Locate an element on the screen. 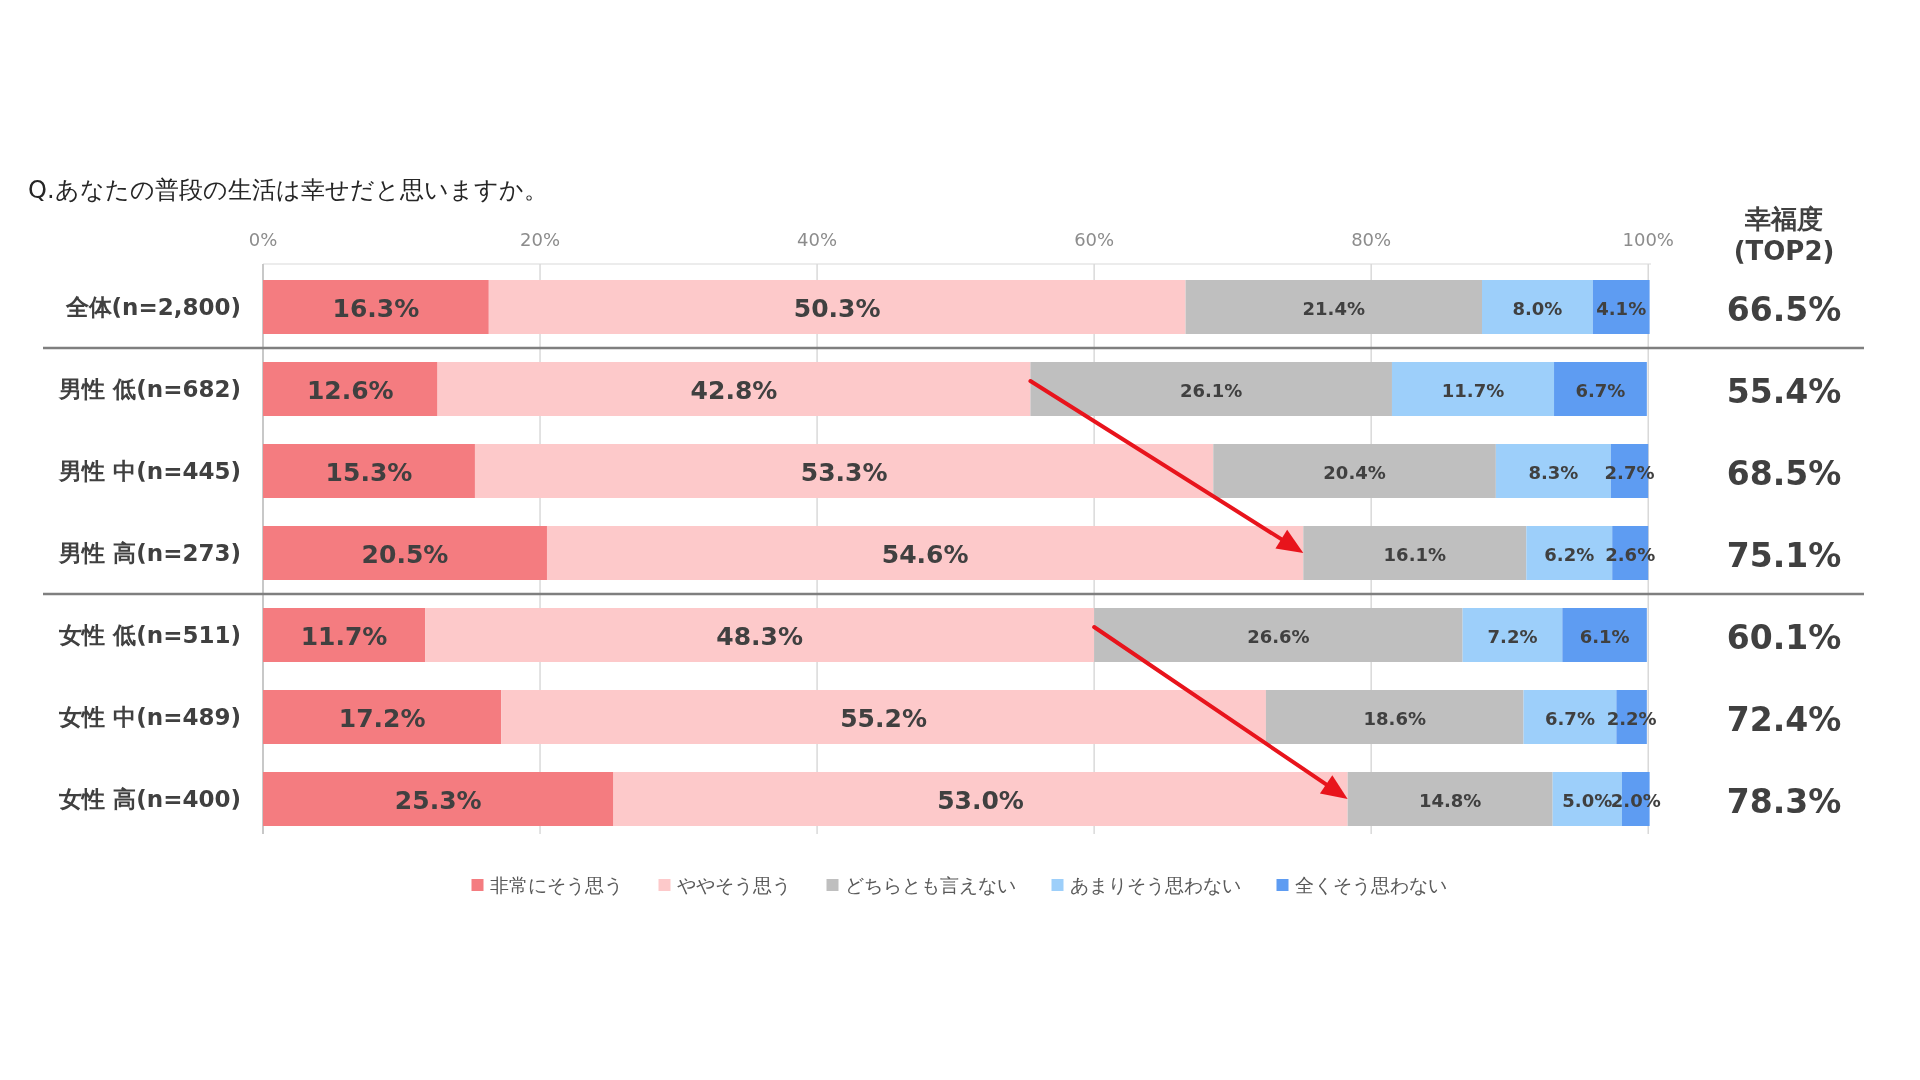  data-label: 16.3% is located at coordinates (376, 308).